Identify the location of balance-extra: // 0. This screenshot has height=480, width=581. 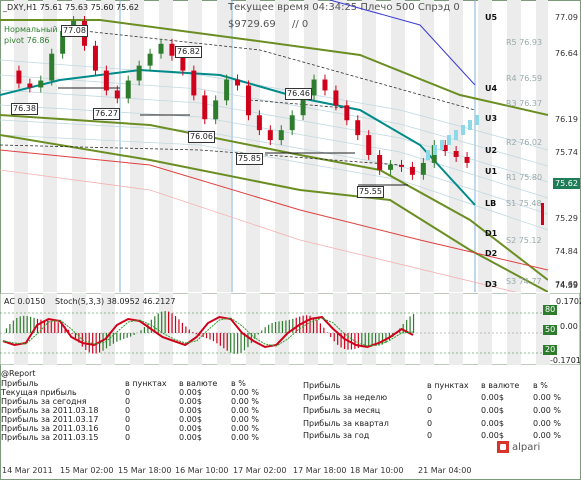
(300, 24).